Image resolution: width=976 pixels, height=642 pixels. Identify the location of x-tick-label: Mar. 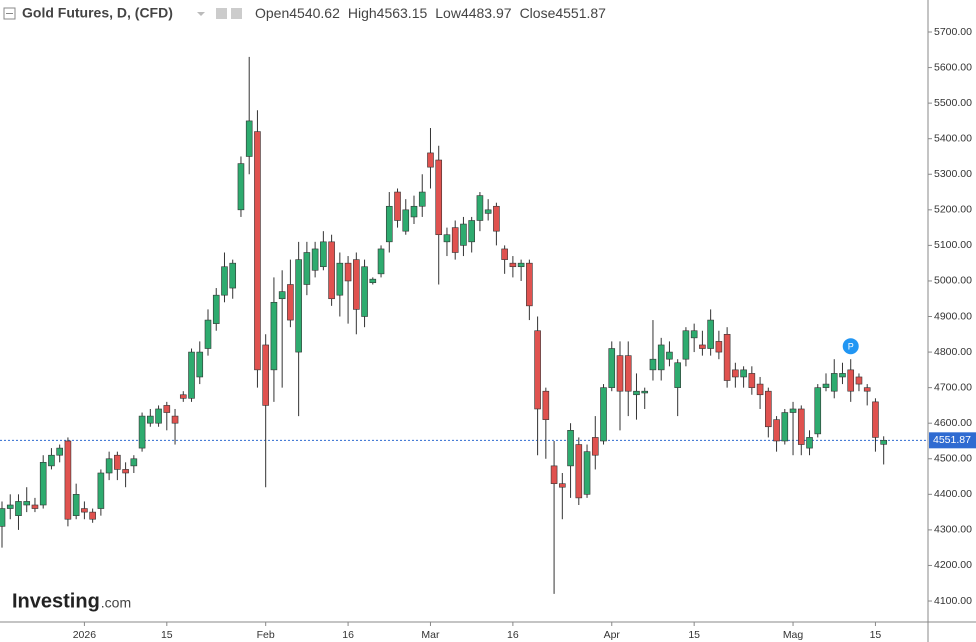
(430, 635).